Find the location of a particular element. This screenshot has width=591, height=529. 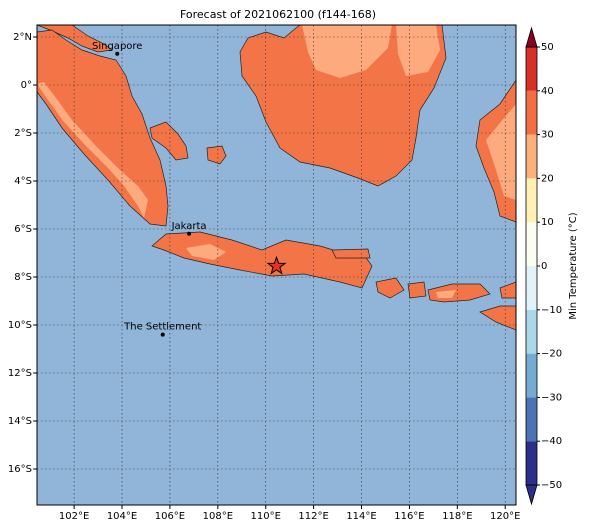

map-title: Forecast of 2021062100 (f144-168) is located at coordinates (278, 14).